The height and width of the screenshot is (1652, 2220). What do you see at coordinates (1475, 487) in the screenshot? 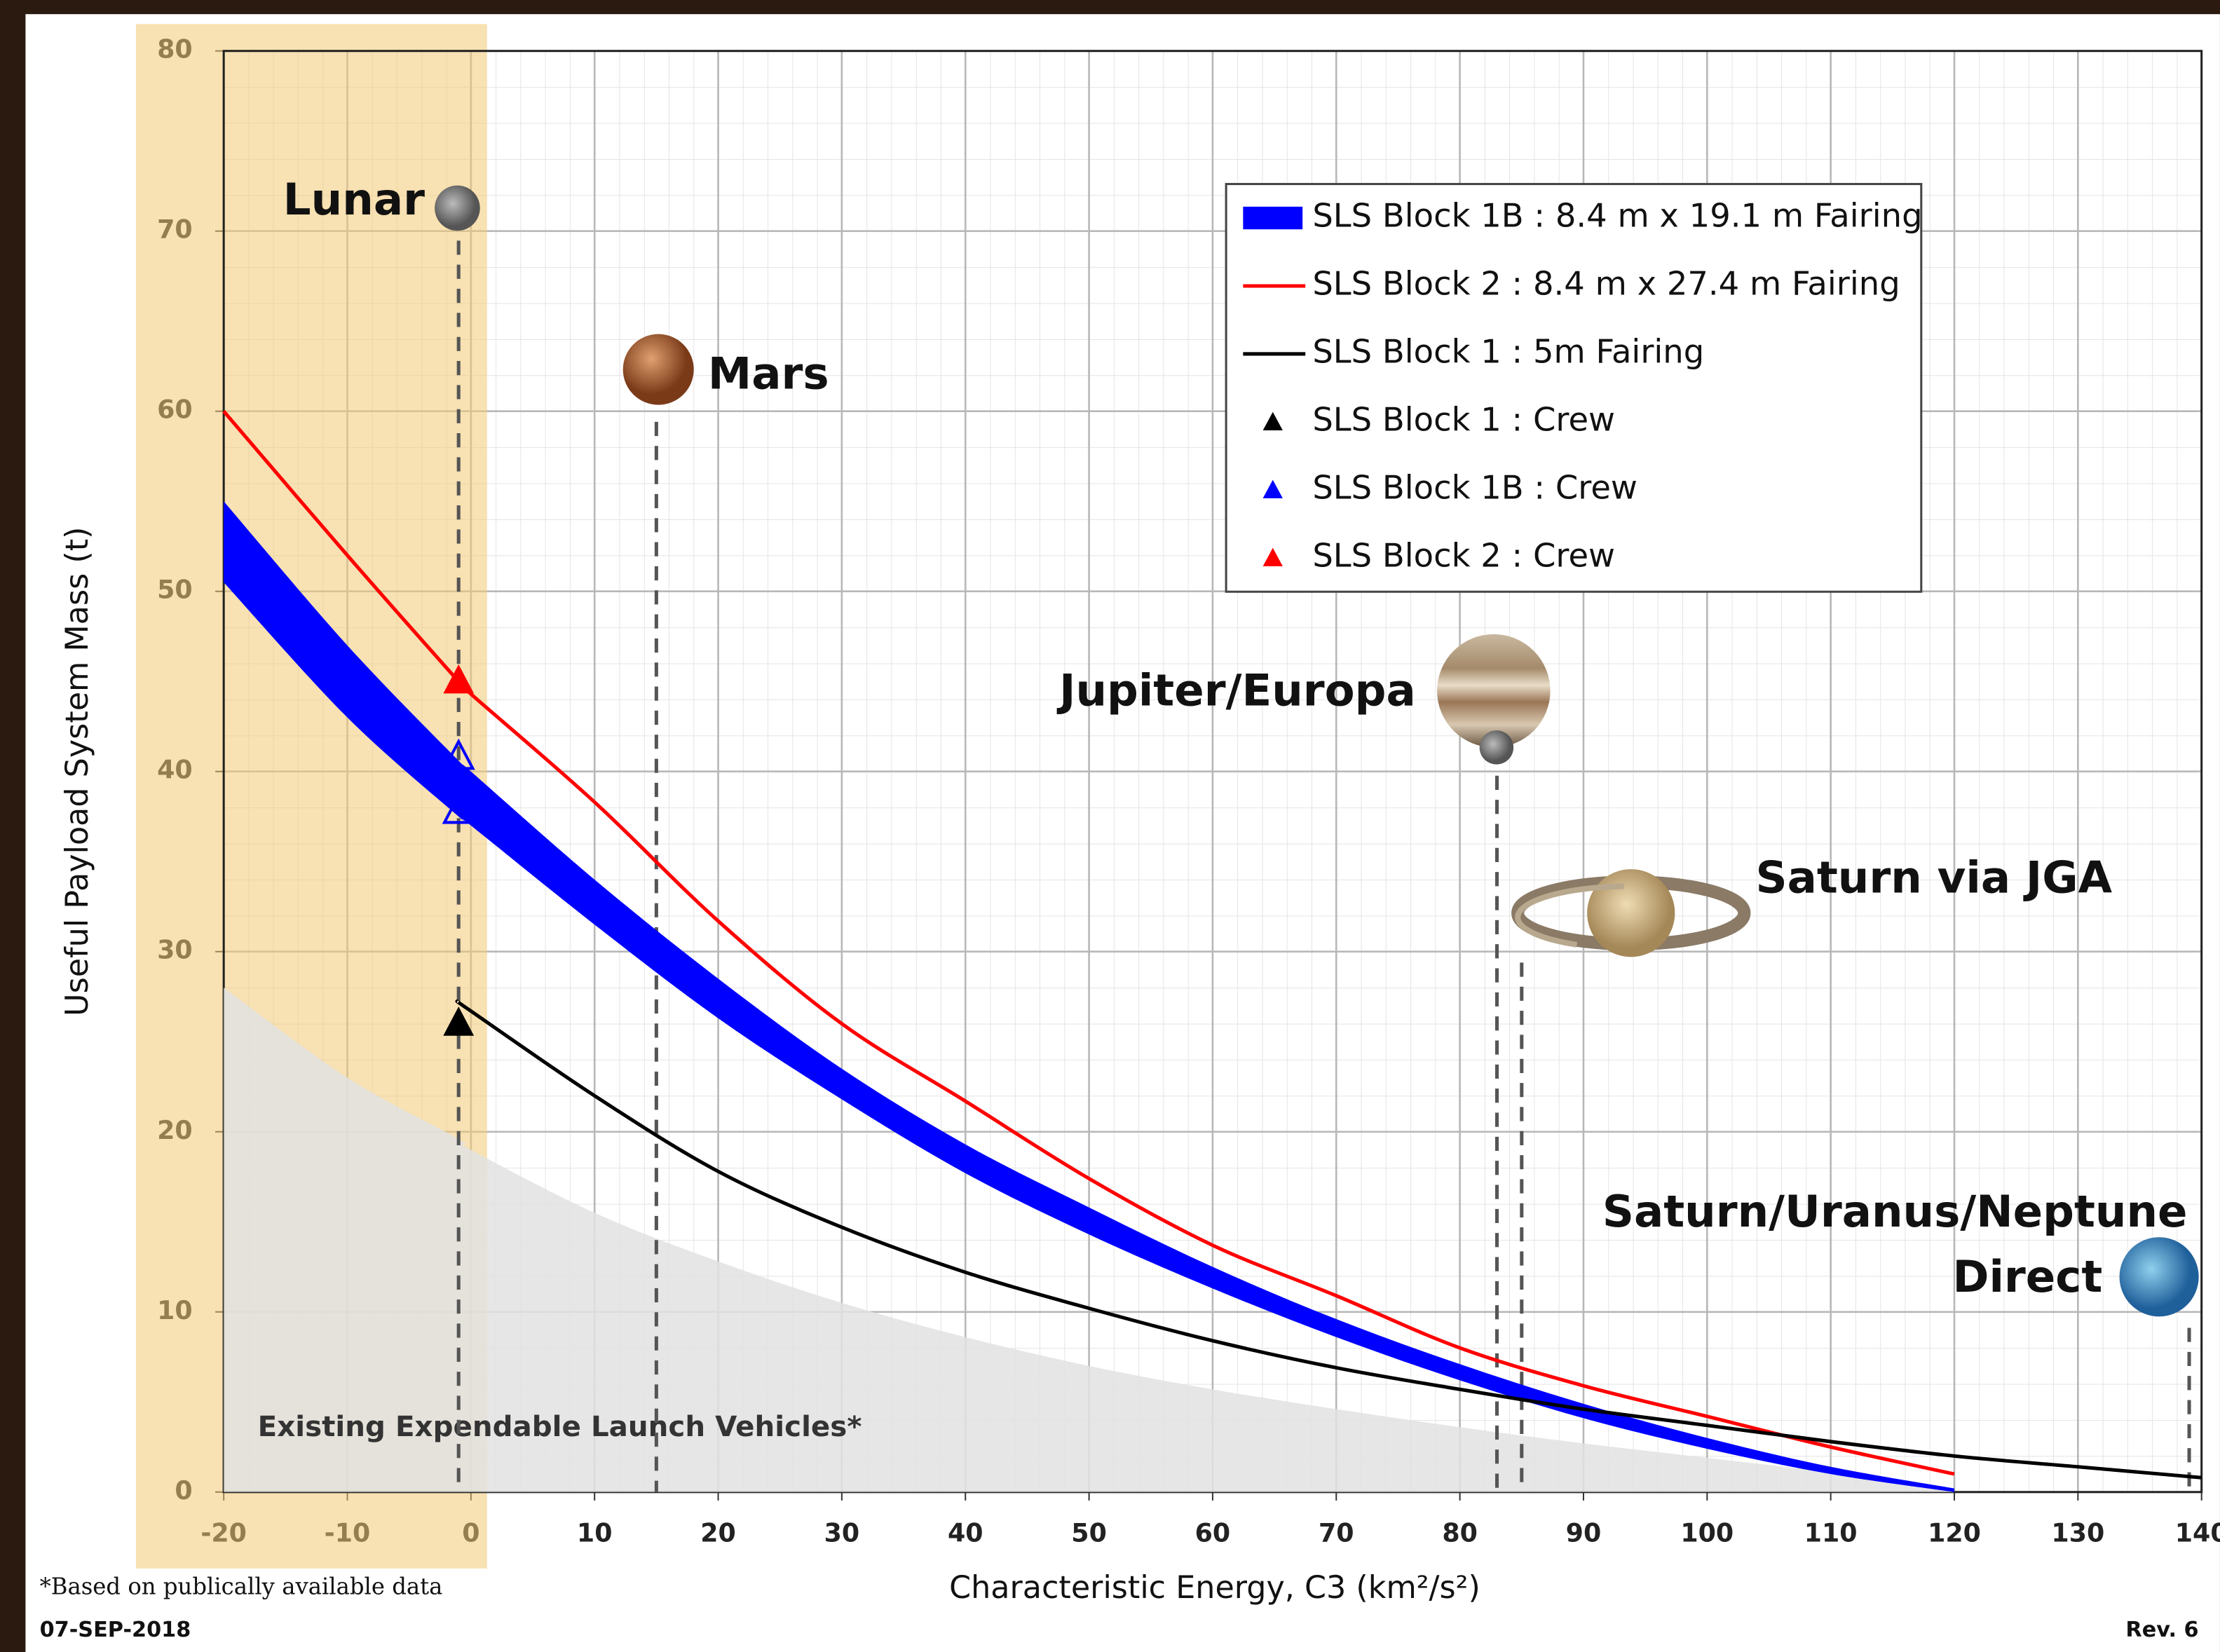
I see `legend-label: SLS Block 1B : Crew` at bounding box center [1475, 487].